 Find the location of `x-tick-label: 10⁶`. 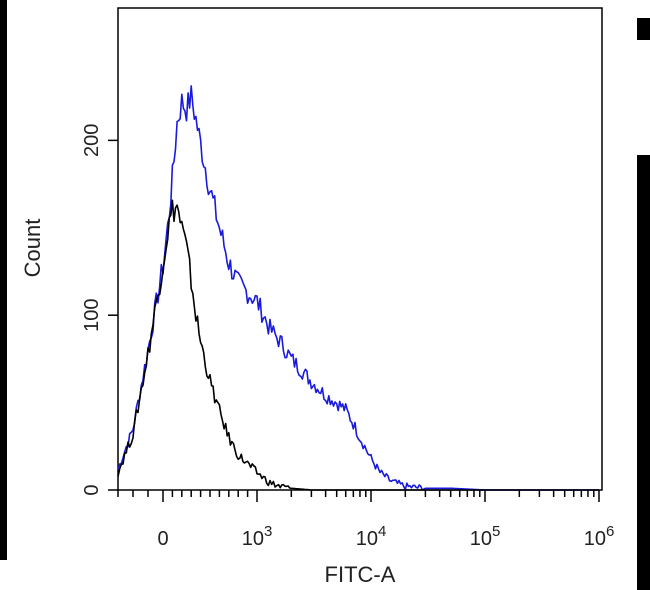

x-tick-label: 10⁶ is located at coordinates (599, 536).